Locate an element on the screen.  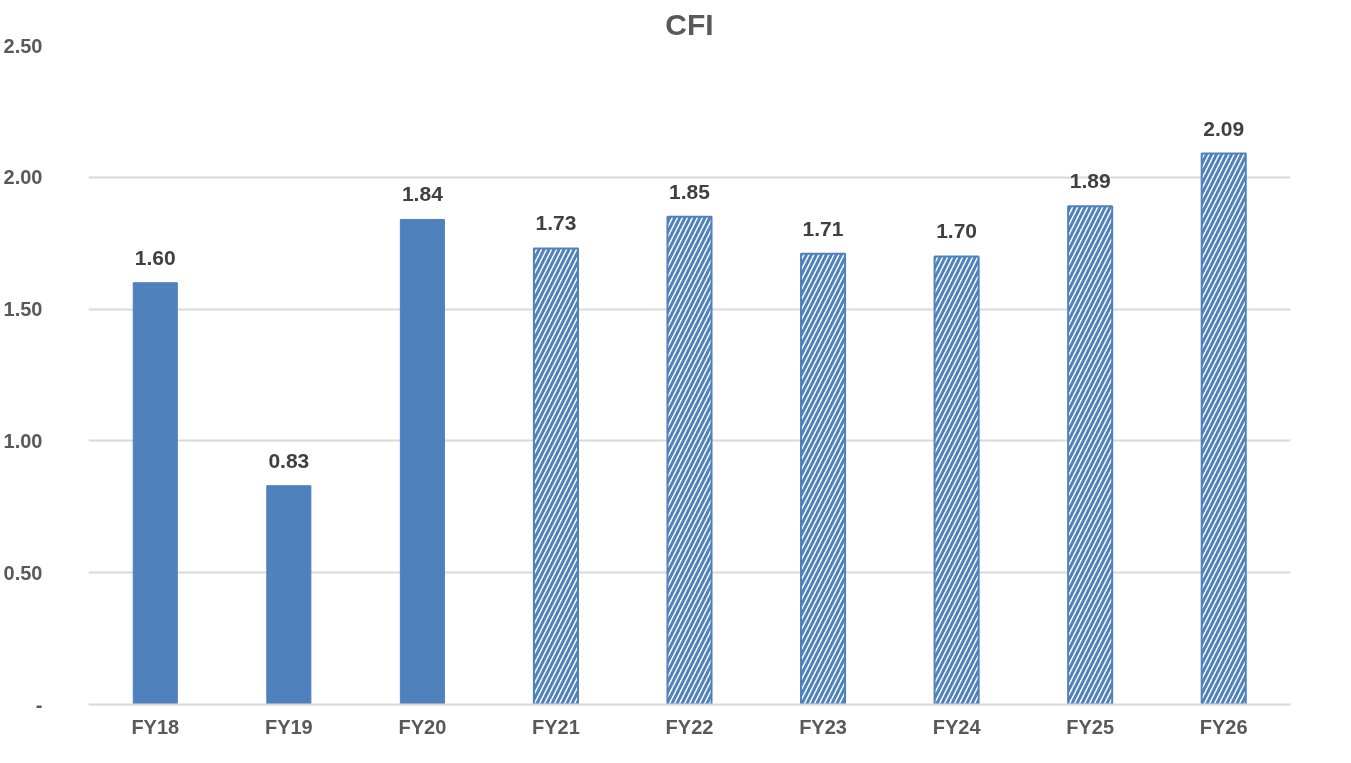
x-tick-label: FY19 is located at coordinates (288, 726).